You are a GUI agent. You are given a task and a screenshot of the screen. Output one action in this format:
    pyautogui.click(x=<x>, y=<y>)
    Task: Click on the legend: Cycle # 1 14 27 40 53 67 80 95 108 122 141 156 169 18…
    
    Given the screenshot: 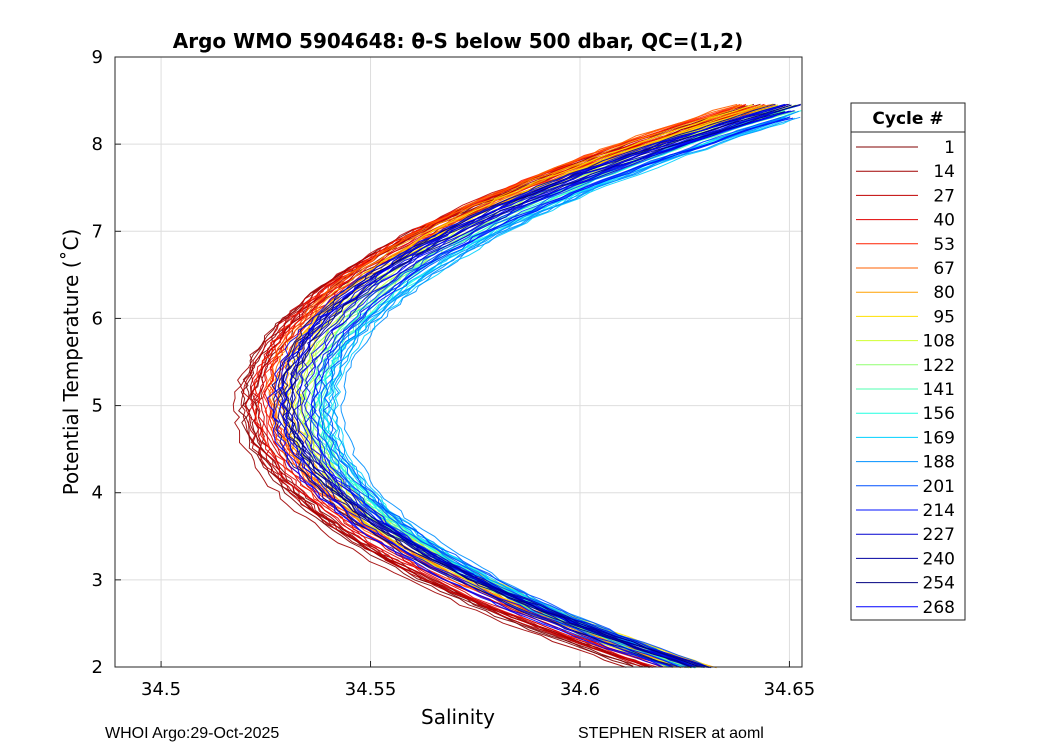 What is the action you would take?
    pyautogui.click(x=908, y=361)
    